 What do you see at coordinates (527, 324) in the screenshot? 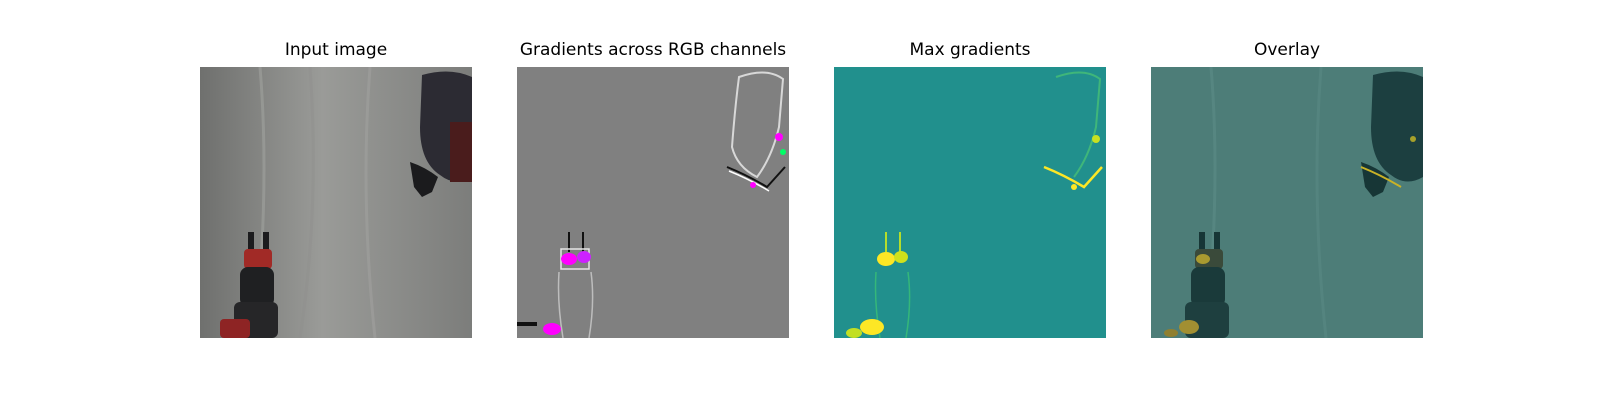
I see `edge-base` at bounding box center [527, 324].